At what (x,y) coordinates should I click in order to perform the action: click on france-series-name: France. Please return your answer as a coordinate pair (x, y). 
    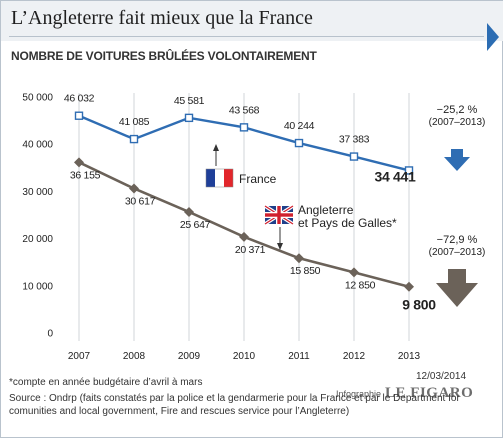
    Looking at the image, I should click on (258, 179).